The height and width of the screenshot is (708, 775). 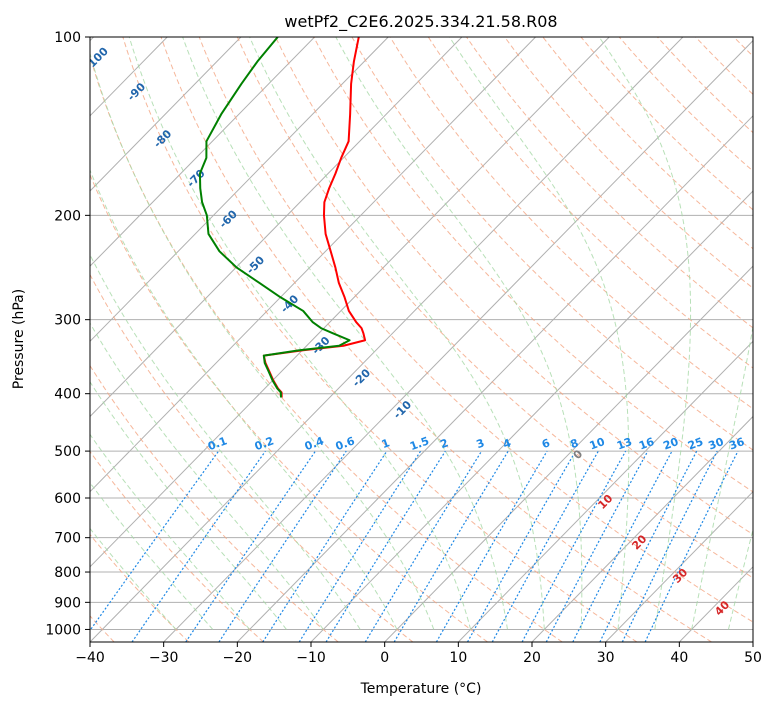 I want to click on y-tick-label: 200, so click(x=67, y=216).